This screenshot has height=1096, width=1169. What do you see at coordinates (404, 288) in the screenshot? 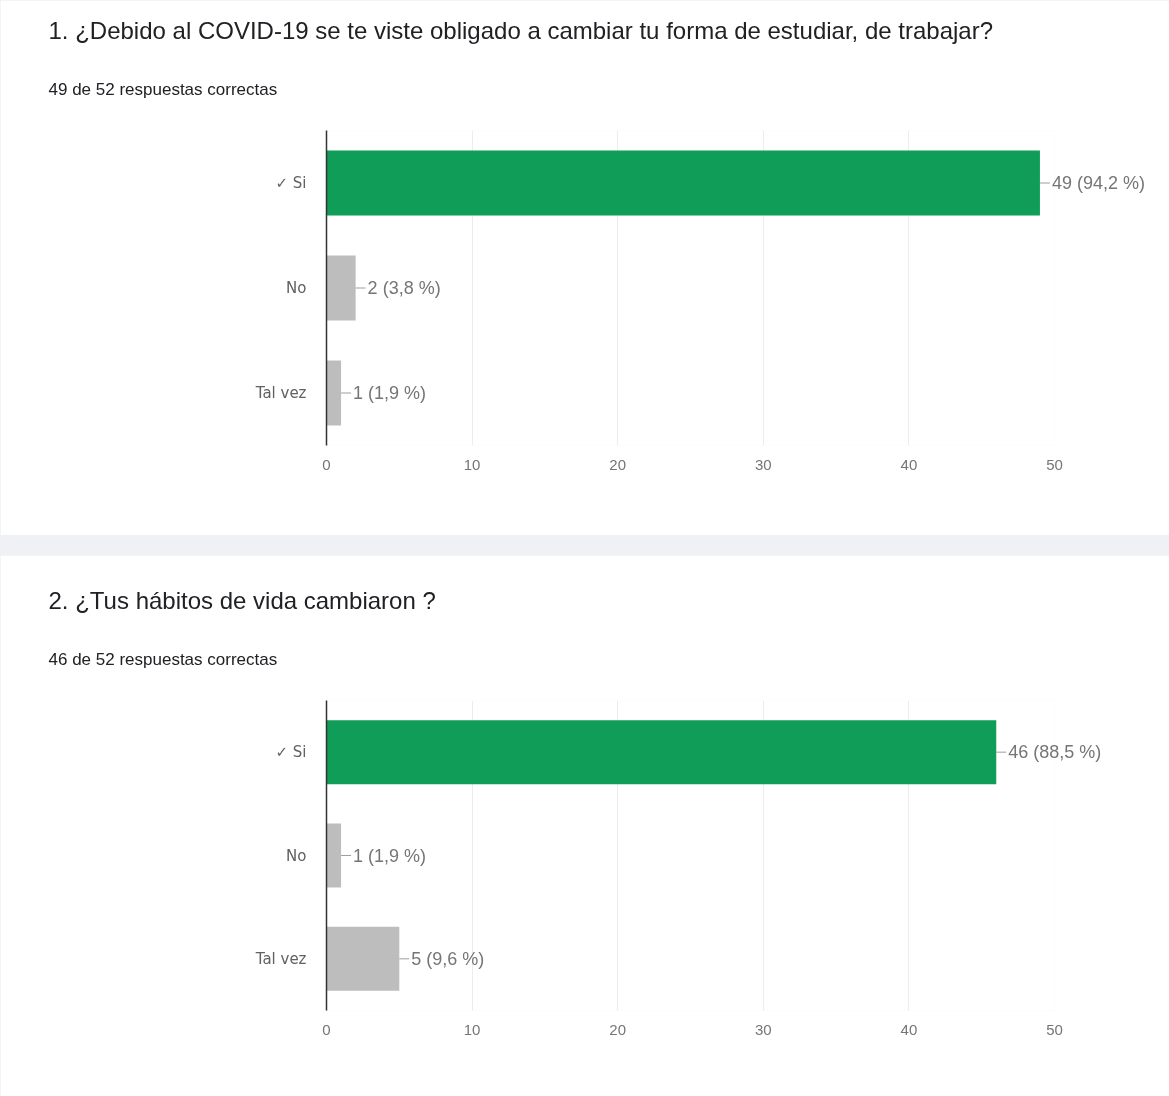
I see `data-label: 2 (3,8 %)` at bounding box center [404, 288].